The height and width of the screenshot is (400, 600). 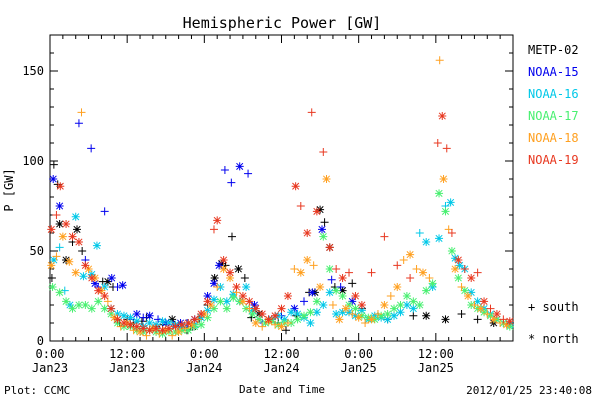 I want to click on x-tick-day-label: Jan23, so click(x=127, y=368).